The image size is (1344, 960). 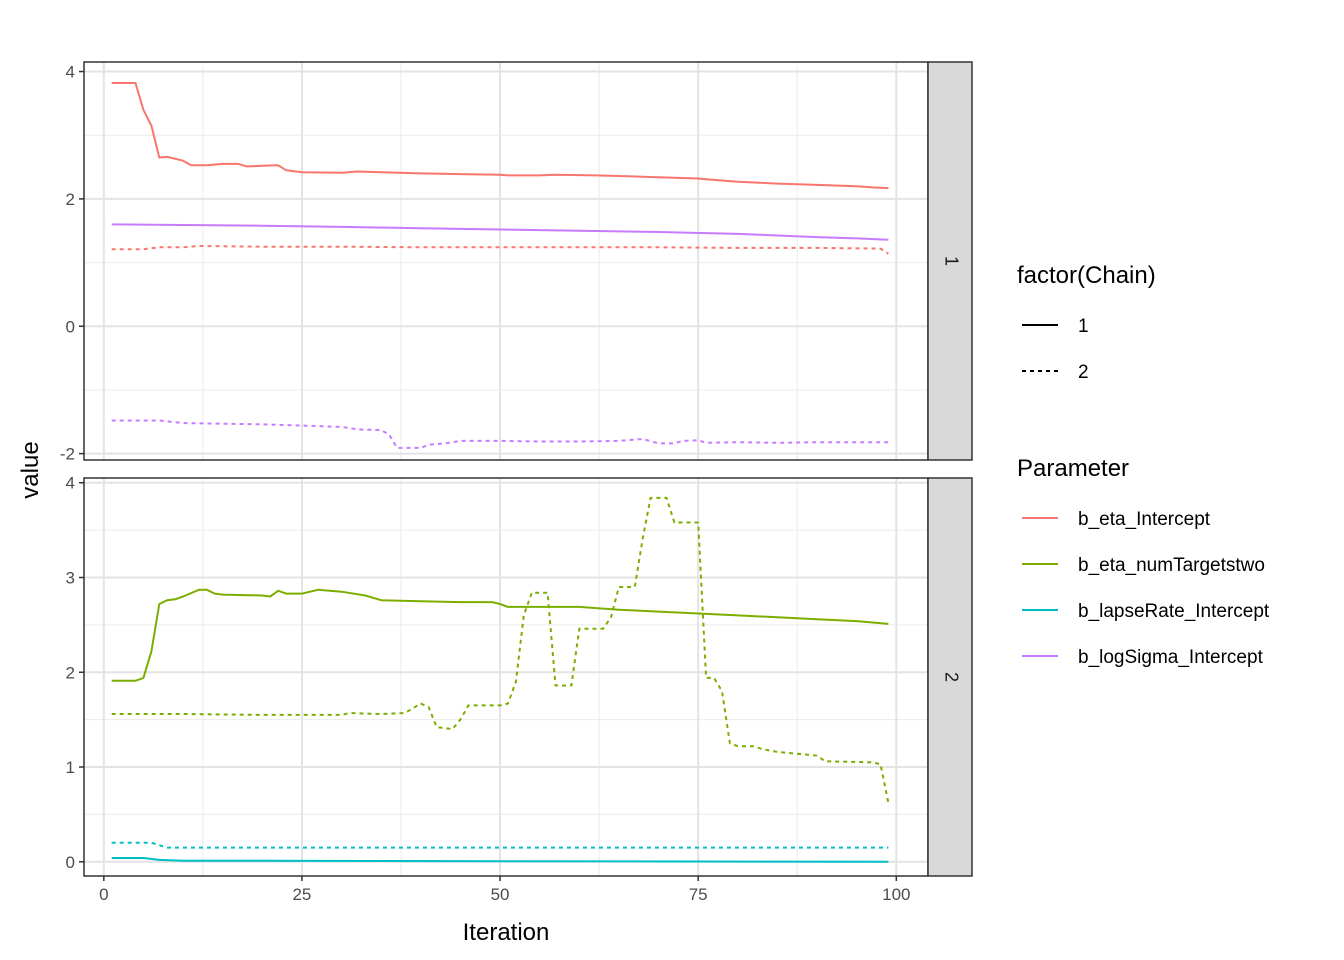 What do you see at coordinates (698, 894) in the screenshot?
I see `x-tick-label: 75` at bounding box center [698, 894].